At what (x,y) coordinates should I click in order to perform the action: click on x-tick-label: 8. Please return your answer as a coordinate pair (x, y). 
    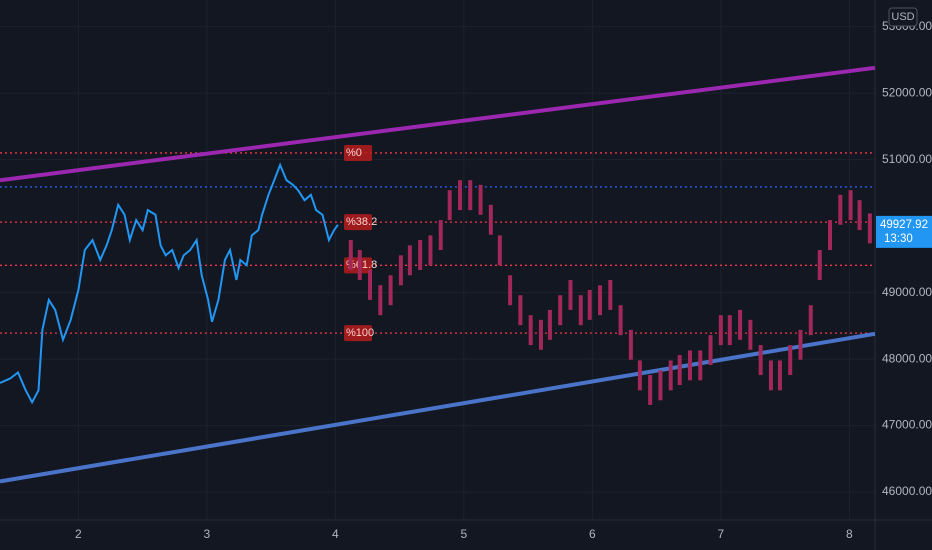
    Looking at the image, I should click on (849, 534).